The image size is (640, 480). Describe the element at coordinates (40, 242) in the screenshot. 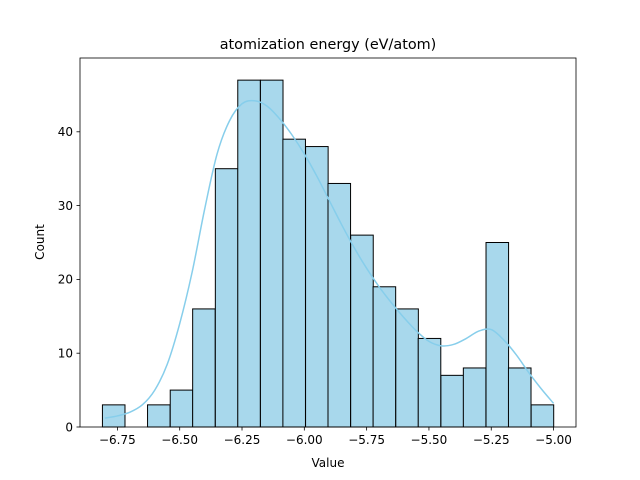

I see `y-axis-label: Count` at that location.